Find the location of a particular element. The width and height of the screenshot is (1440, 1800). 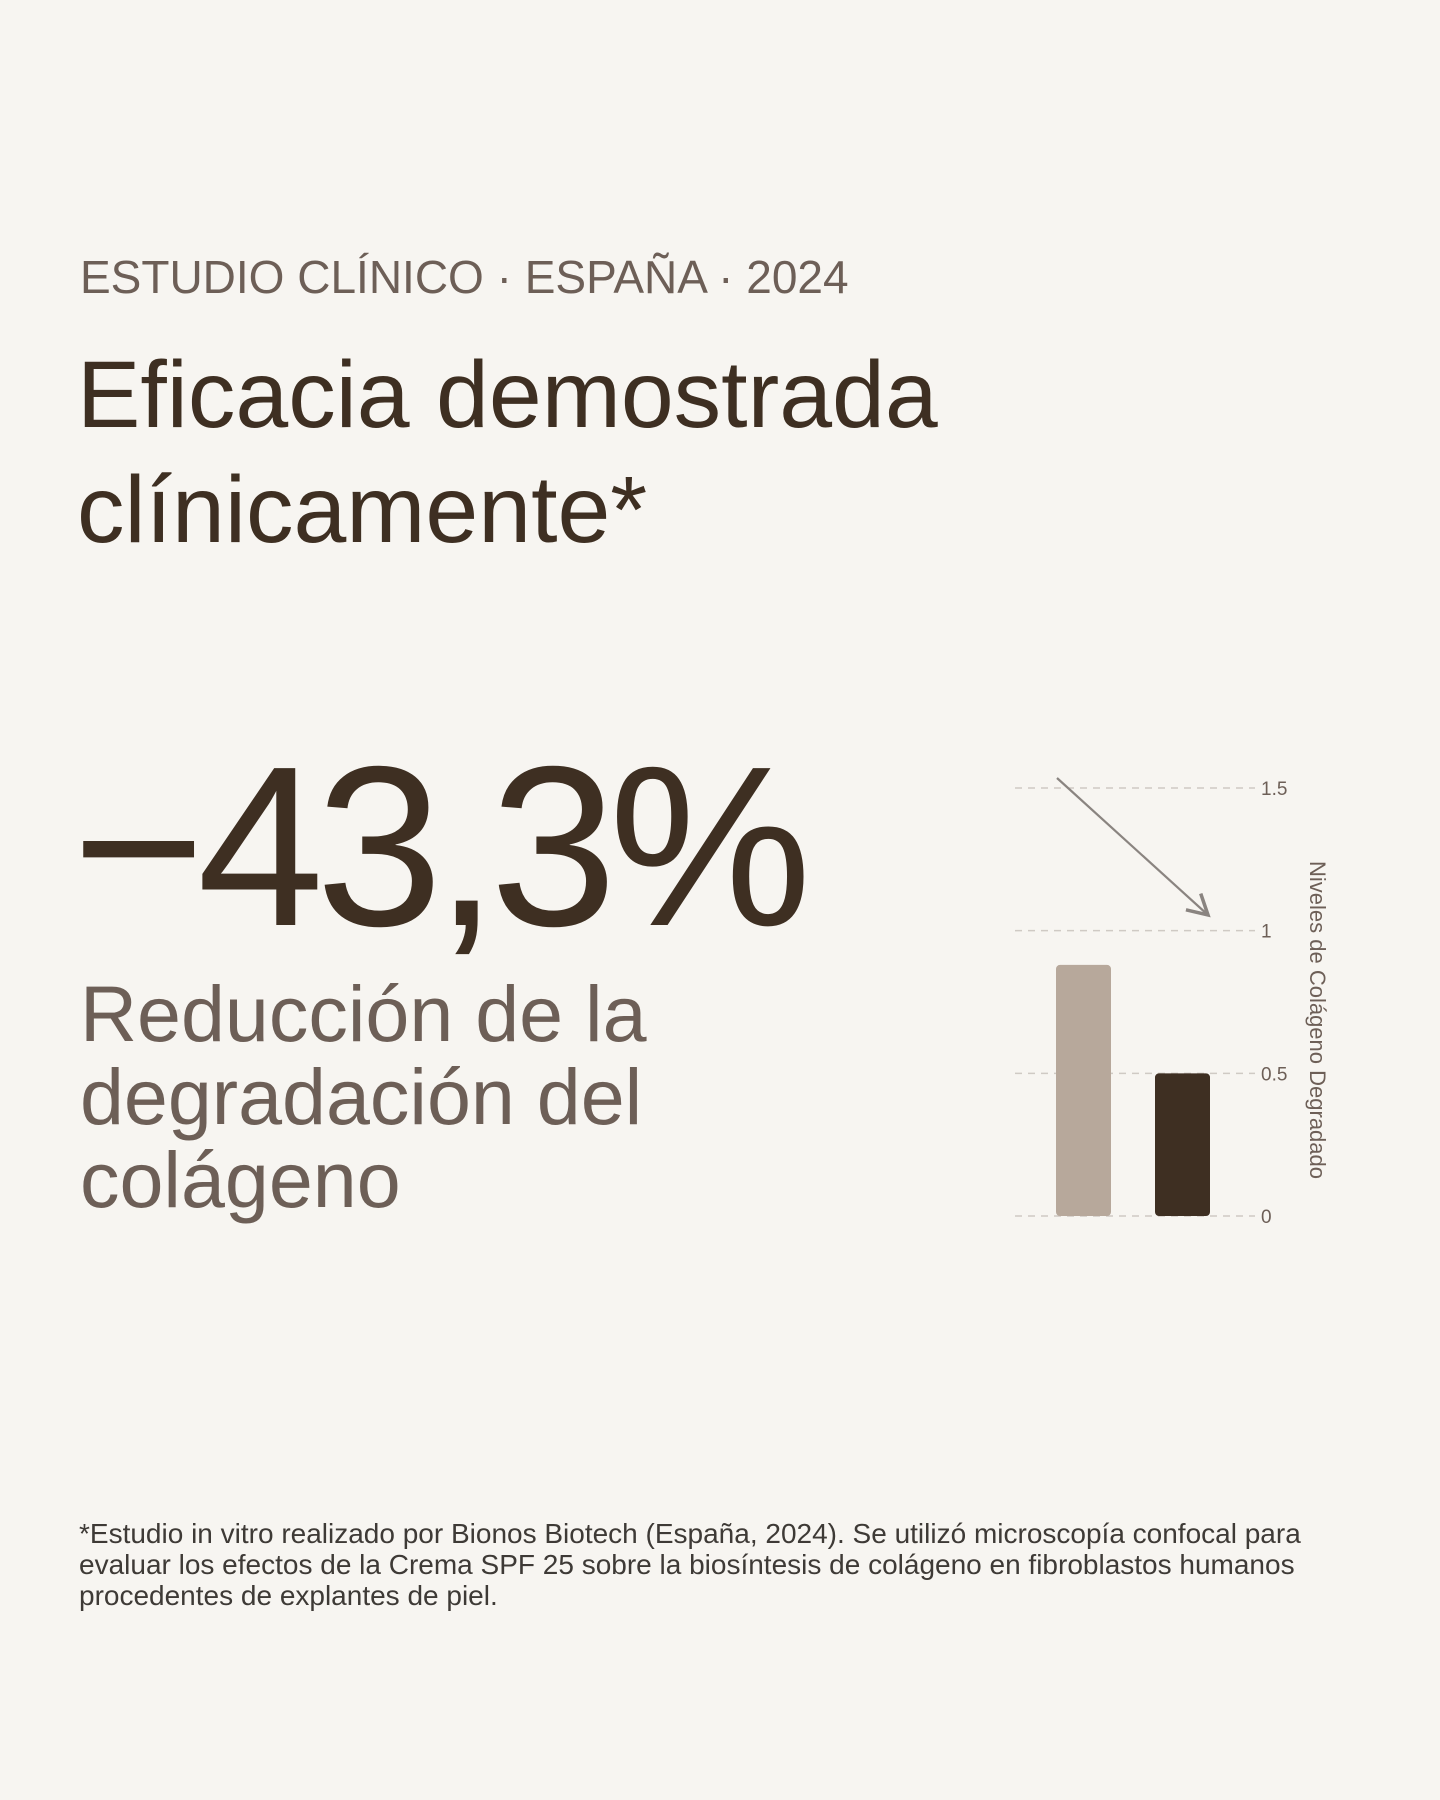

page-title-line-1: Eficacia demostrada is located at coordinates (507, 395).